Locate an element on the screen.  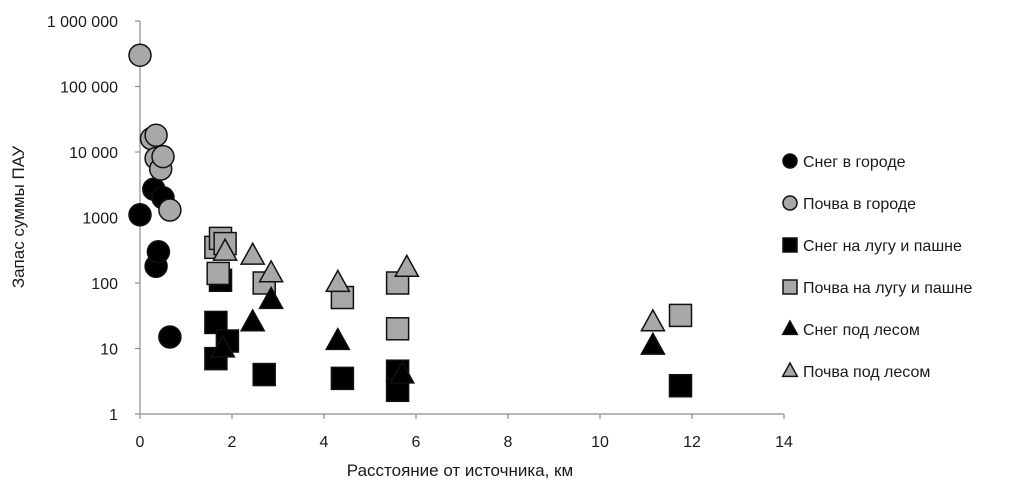
x-tick-label: 0 is located at coordinates (140, 442).